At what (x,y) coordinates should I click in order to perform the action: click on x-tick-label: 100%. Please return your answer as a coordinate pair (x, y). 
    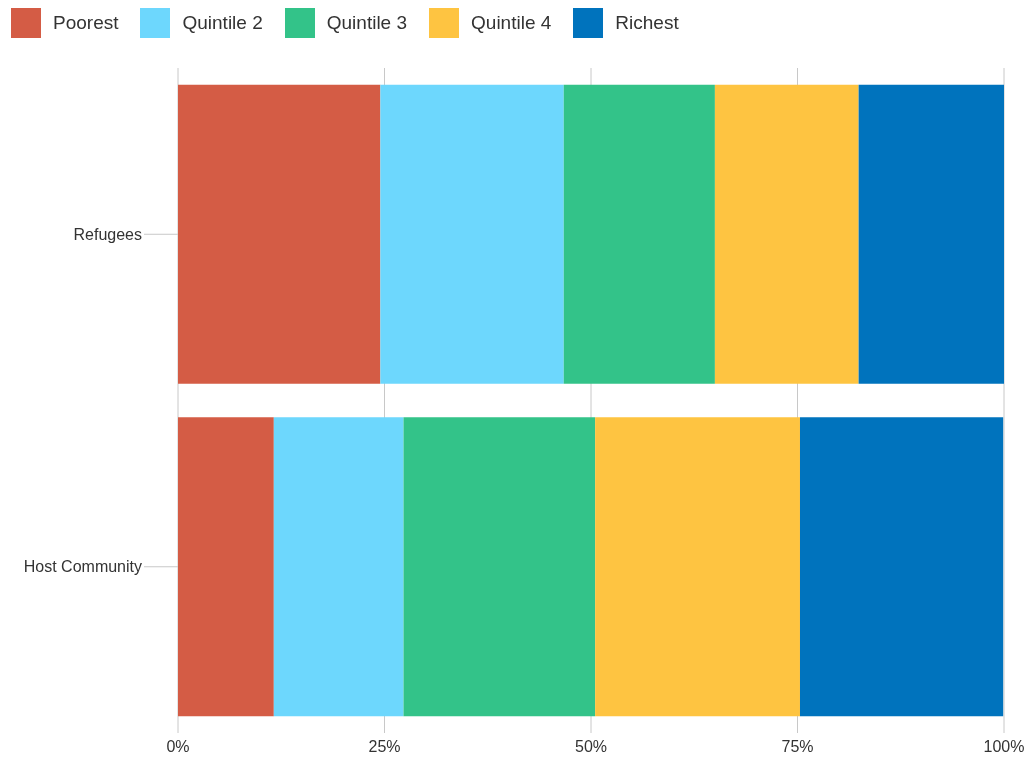
    Looking at the image, I should click on (1004, 747).